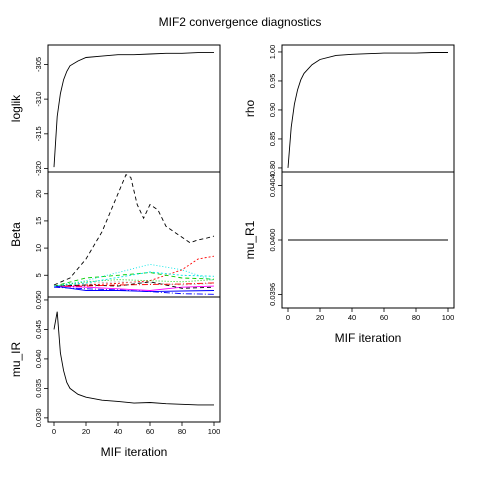  Describe the element at coordinates (240, 22) in the screenshot. I see `figure-title: MIF2 convergence diagnostics` at that location.